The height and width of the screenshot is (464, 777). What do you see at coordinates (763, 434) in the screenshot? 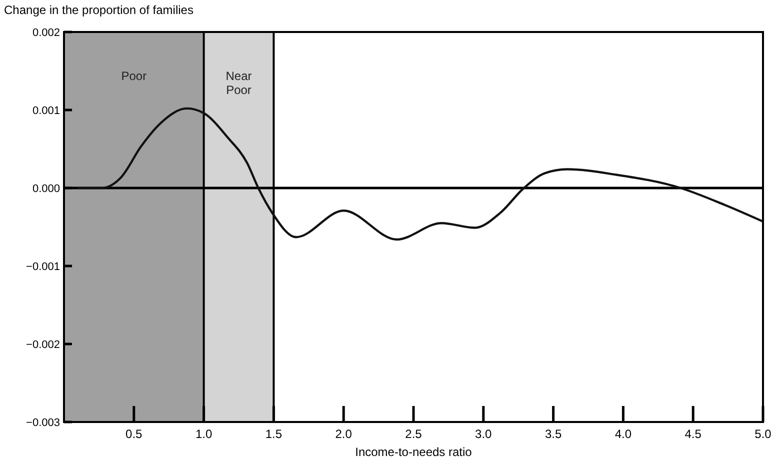
I see `x-tick-label: 5.0` at bounding box center [763, 434].